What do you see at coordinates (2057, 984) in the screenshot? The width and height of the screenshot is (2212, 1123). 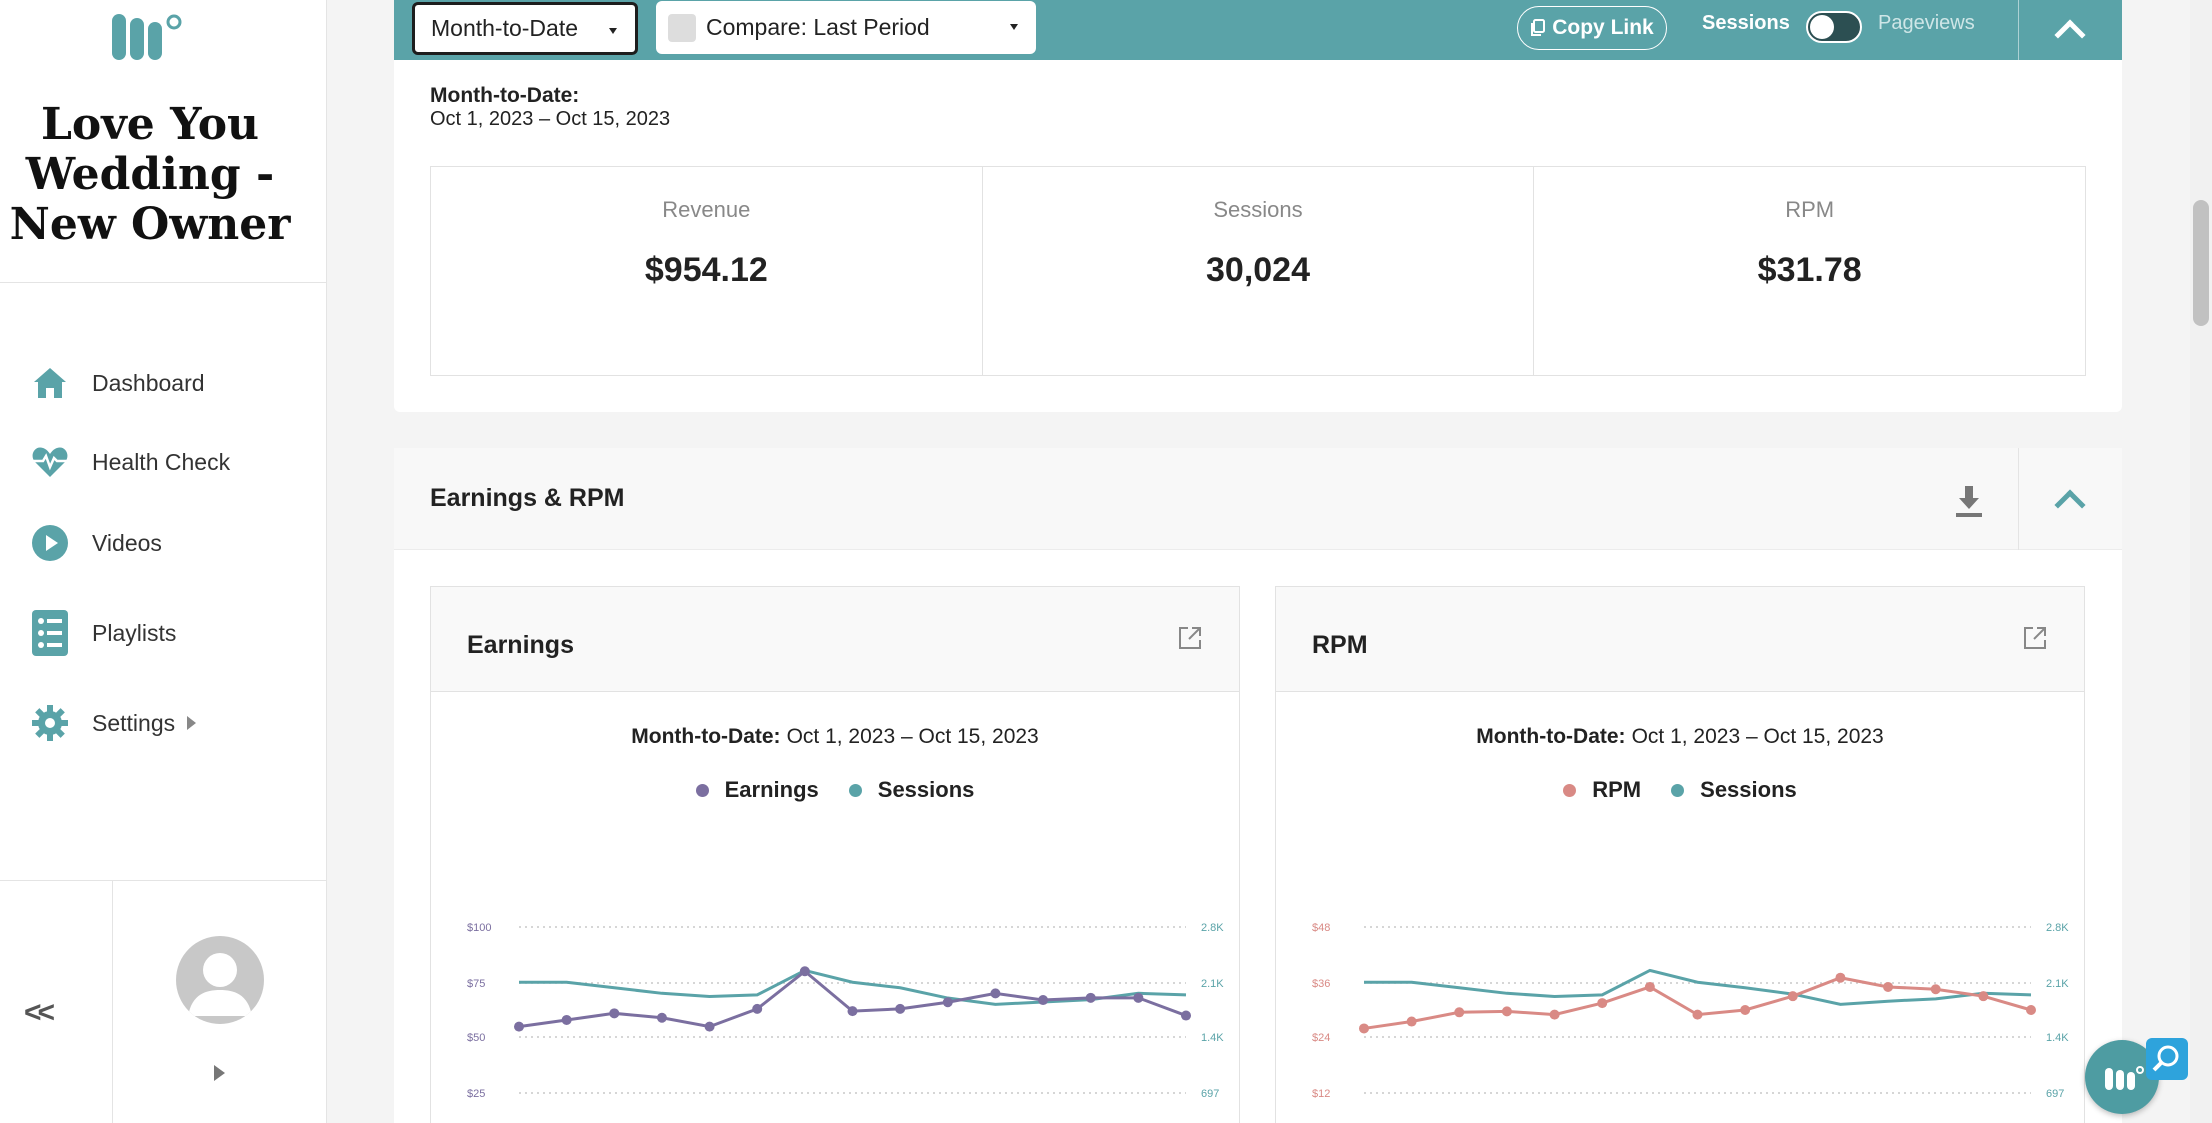 I see `y-right-tick-label: 2.1K` at bounding box center [2057, 984].